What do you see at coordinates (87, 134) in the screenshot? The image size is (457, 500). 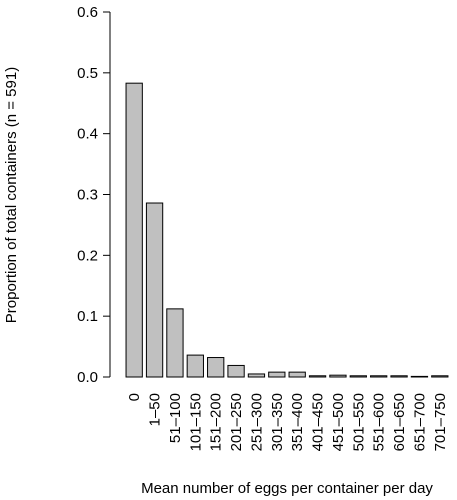 I see `y-tick-label: 0.4` at bounding box center [87, 134].